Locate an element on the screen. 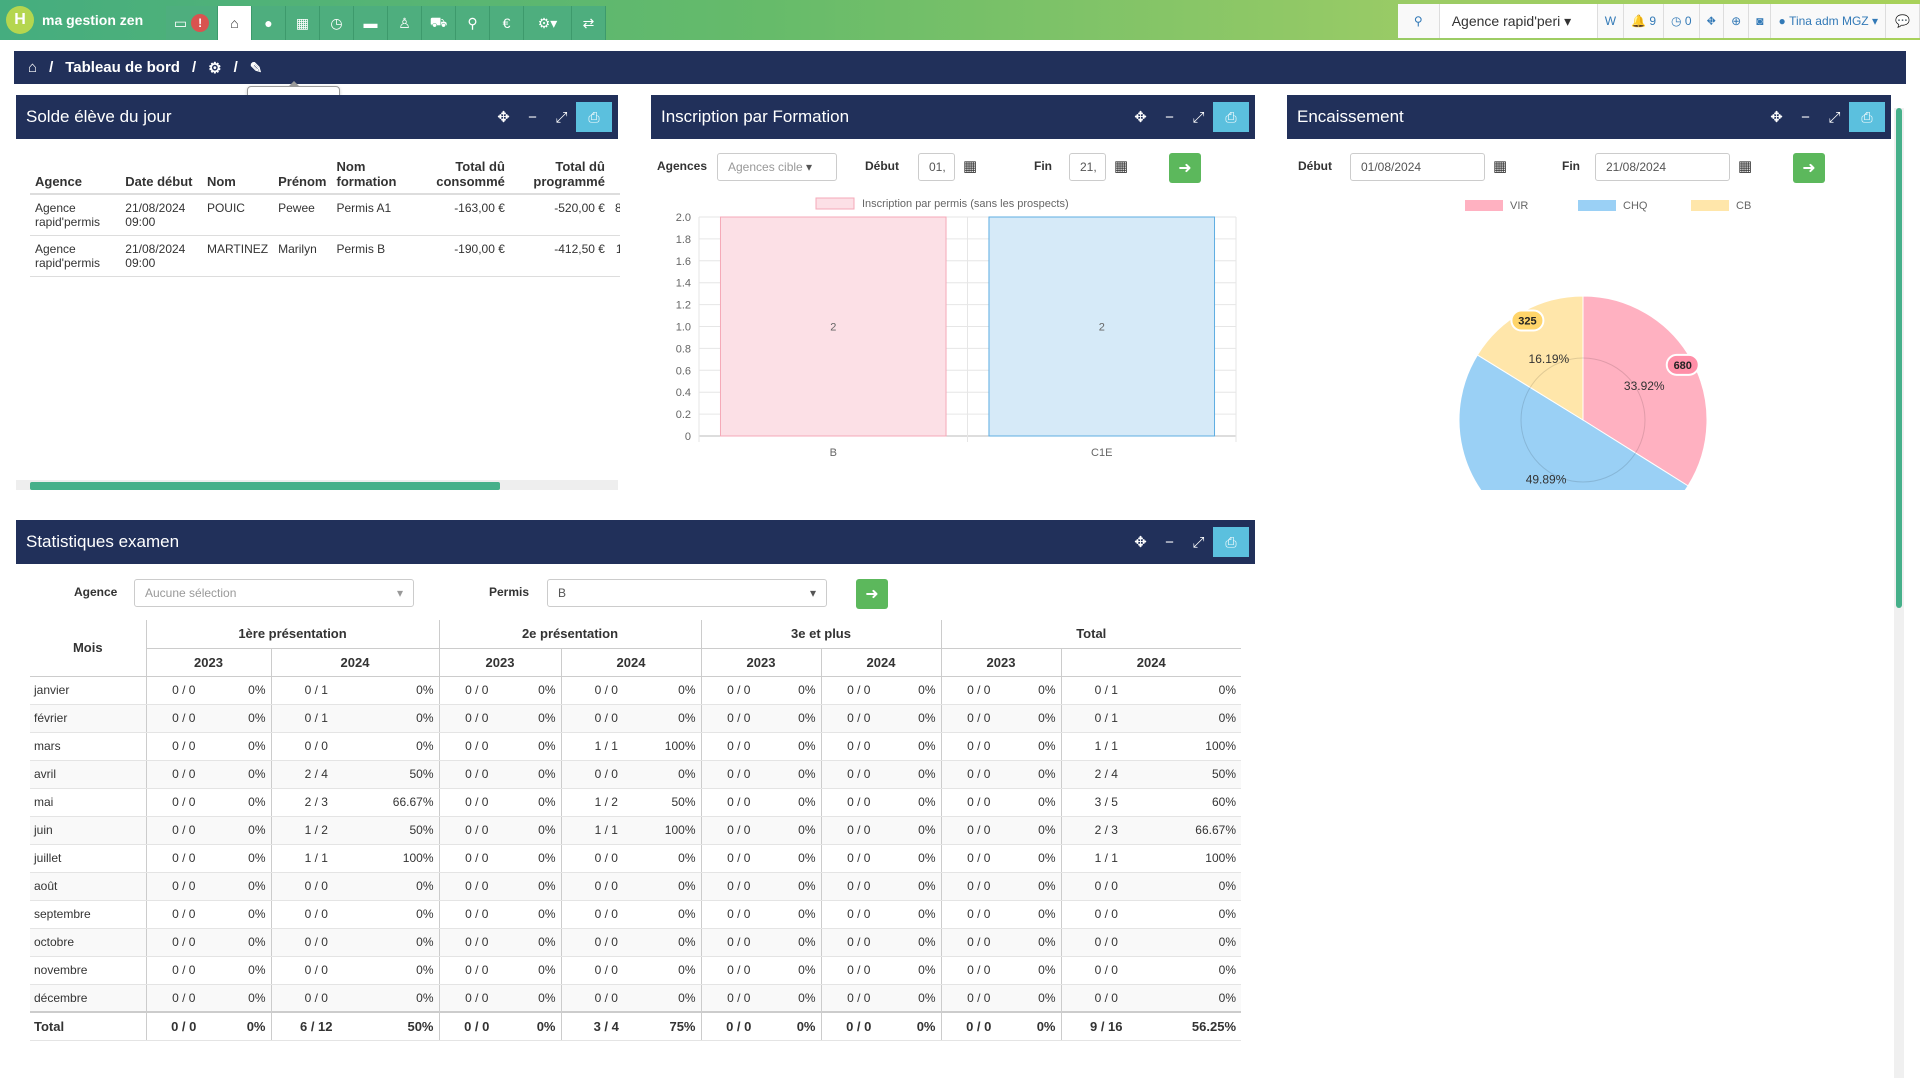 This screenshot has height=1080, width=1920. page-title: Tableau de bord is located at coordinates (122, 67).